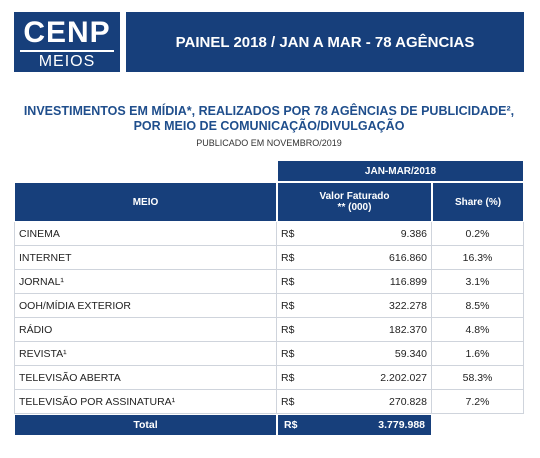  What do you see at coordinates (325, 42) in the screenshot?
I see `banner: PAINEL 2018 / JAN A MAR - 78 AGÊNCIAS` at bounding box center [325, 42].